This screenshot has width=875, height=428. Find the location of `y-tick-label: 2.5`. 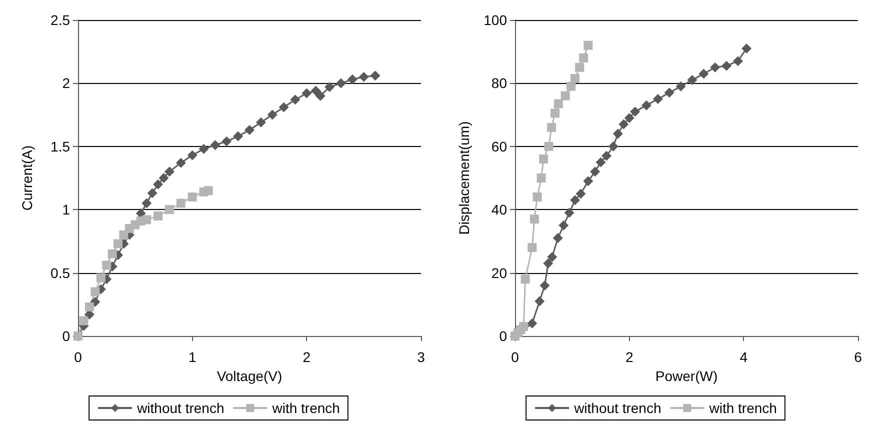

y-tick-label: 2.5 is located at coordinates (60, 20).